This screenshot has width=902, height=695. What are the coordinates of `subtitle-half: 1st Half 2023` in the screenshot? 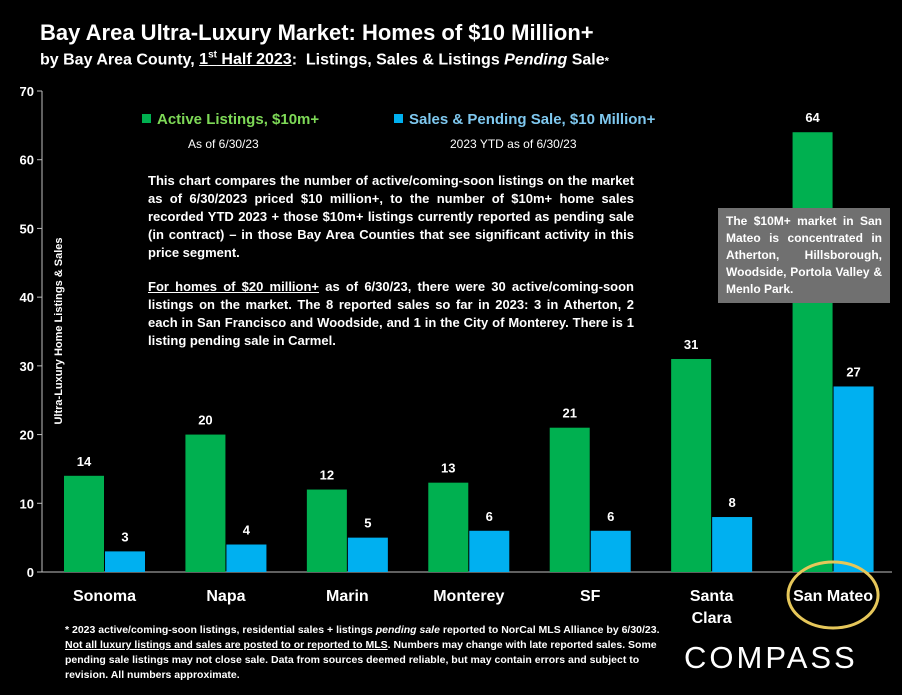 It's located at (245, 59).